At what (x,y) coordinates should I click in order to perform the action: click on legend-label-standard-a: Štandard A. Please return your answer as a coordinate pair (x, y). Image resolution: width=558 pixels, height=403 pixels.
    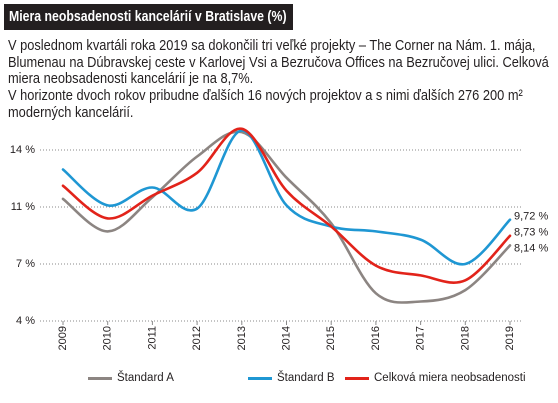
    Looking at the image, I should click on (145, 378).